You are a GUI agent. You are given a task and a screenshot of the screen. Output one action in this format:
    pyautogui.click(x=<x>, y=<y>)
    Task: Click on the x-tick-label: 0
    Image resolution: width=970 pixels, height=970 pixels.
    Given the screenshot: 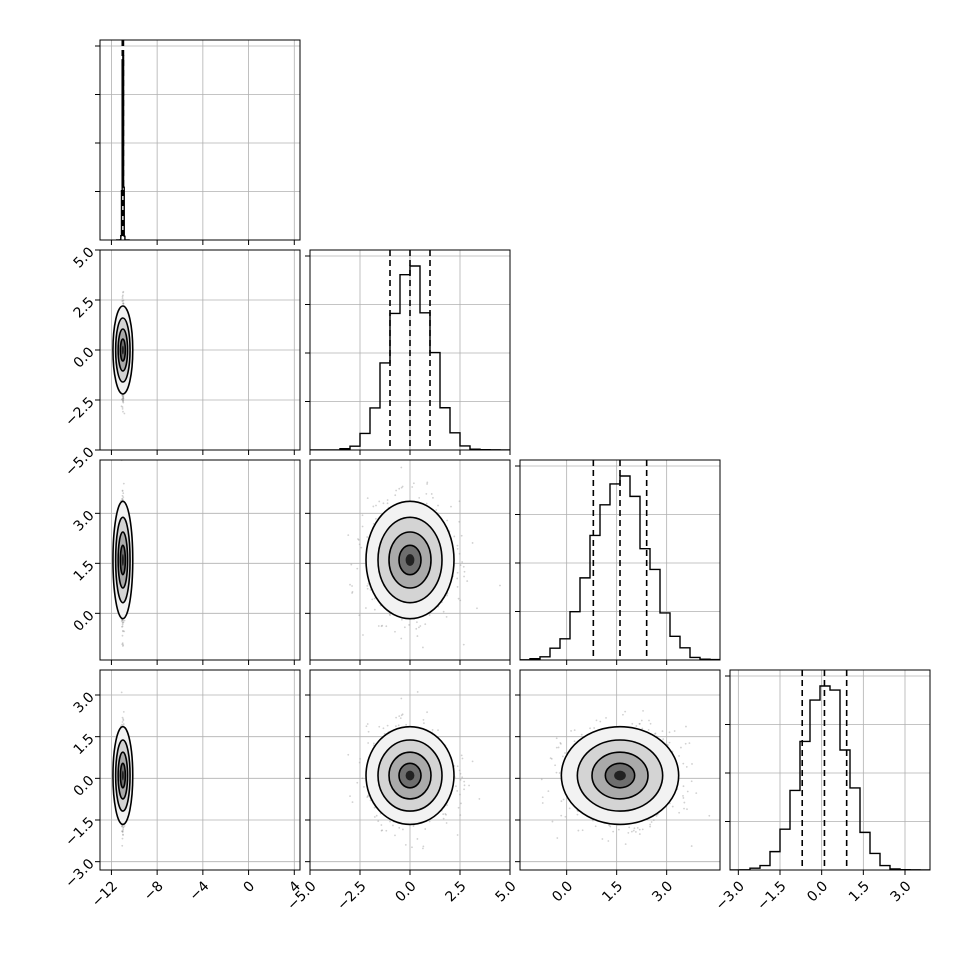 What is the action you would take?
    pyautogui.click(x=250, y=887)
    